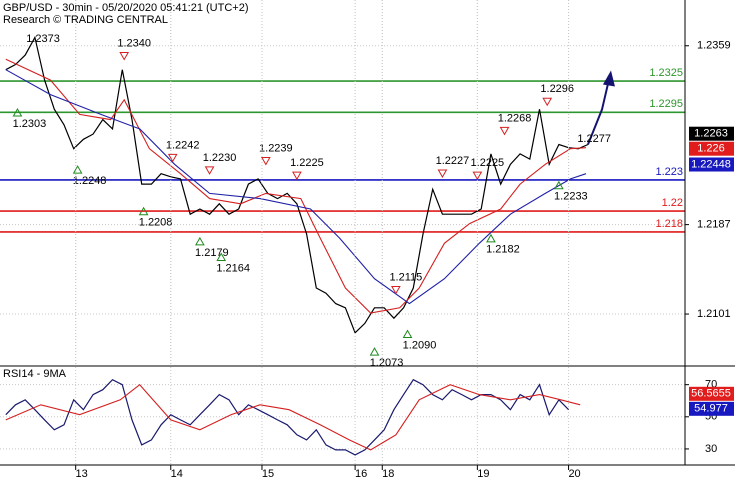  What do you see at coordinates (711, 449) in the screenshot?
I see `y-tick-label: 30` at bounding box center [711, 449].